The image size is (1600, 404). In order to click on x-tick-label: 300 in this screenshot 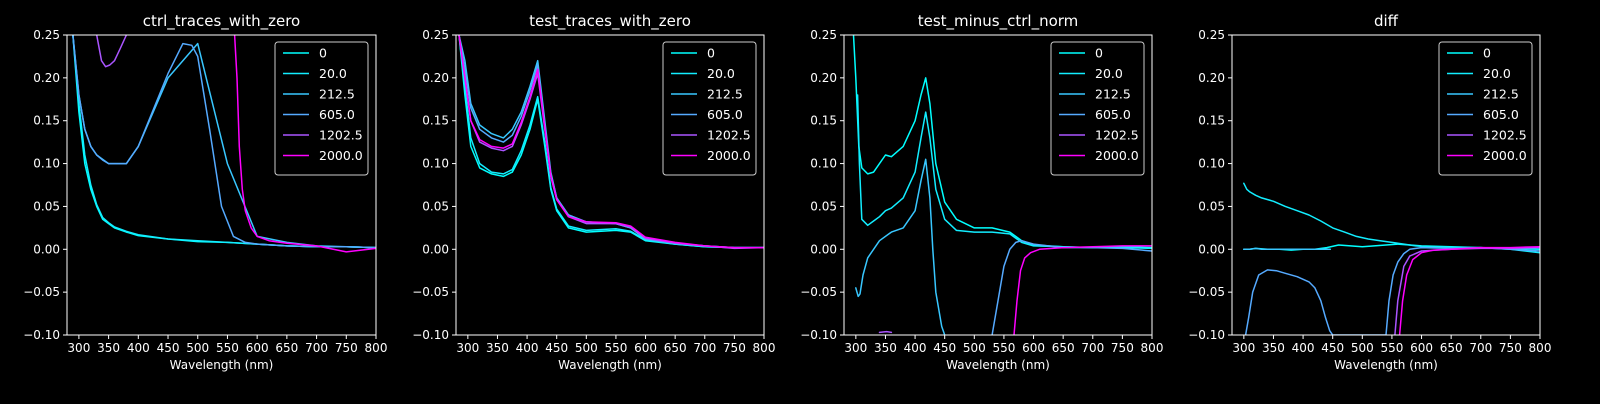, I will do `click(1243, 348)`.